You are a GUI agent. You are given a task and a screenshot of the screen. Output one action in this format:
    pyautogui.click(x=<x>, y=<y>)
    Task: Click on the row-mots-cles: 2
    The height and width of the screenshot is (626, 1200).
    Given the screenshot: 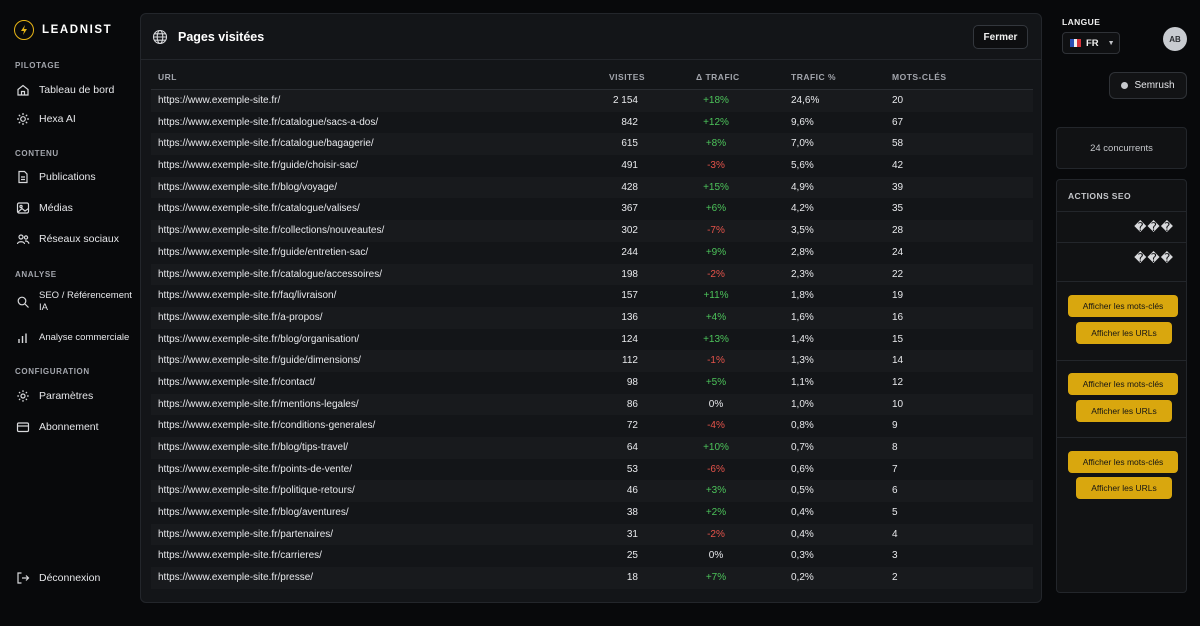 What is the action you would take?
    pyautogui.click(x=895, y=578)
    